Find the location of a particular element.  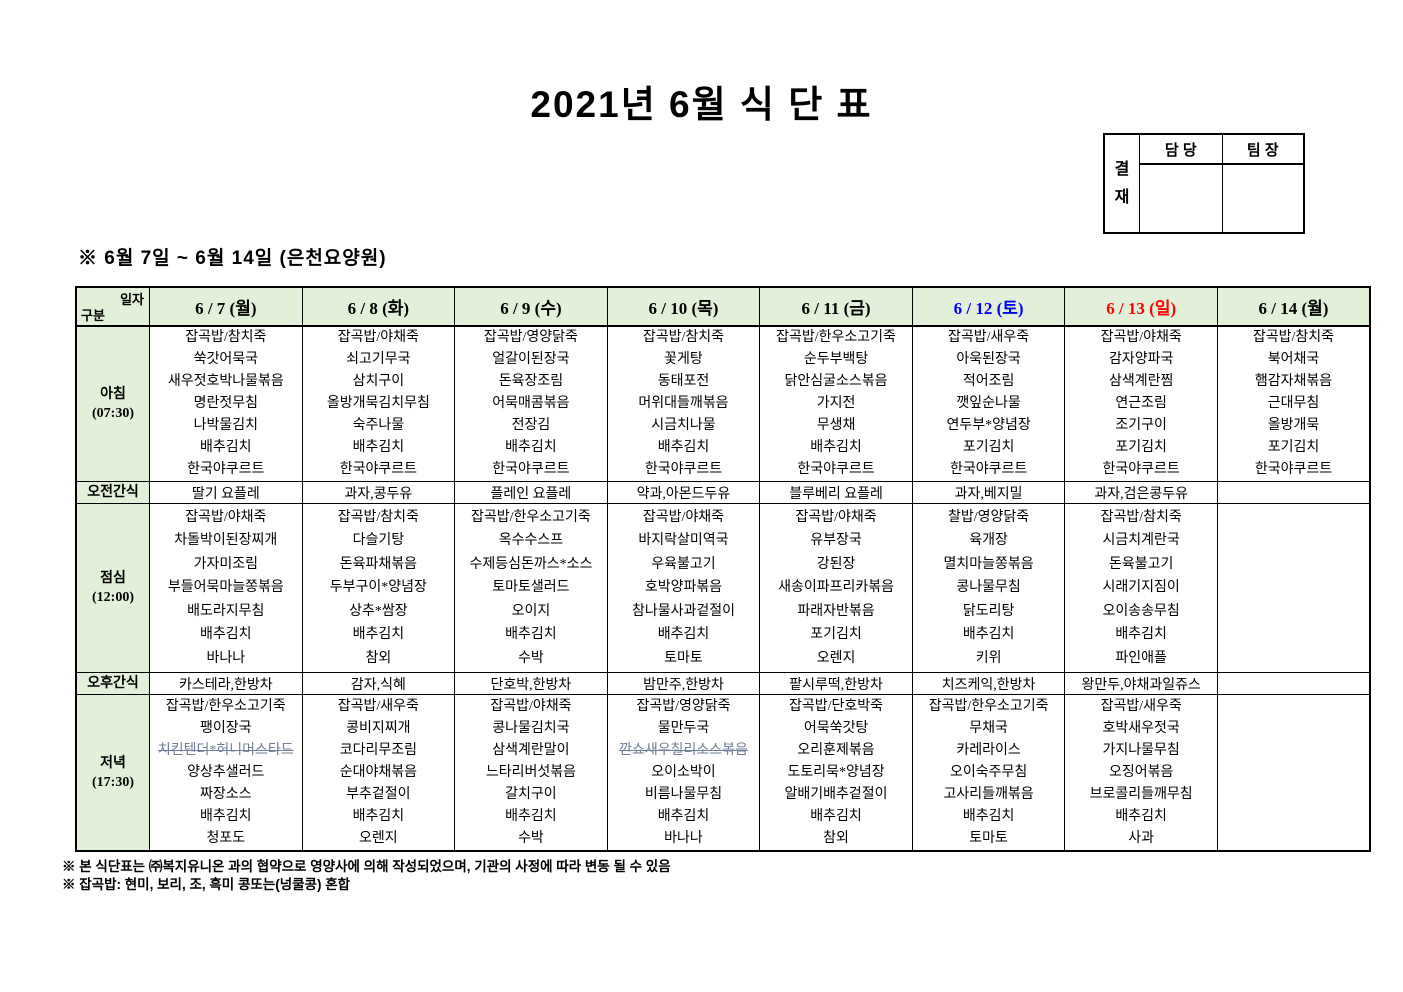

meal-item: 삼색계란말이 is located at coordinates (531, 750).